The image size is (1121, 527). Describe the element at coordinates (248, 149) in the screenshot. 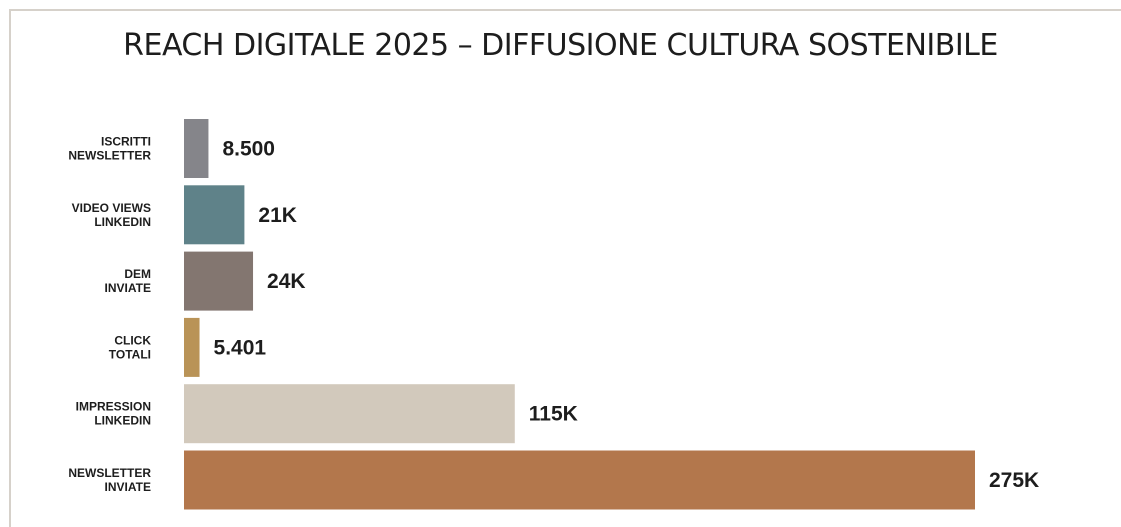

I see `value-label-0: 8.500` at that location.